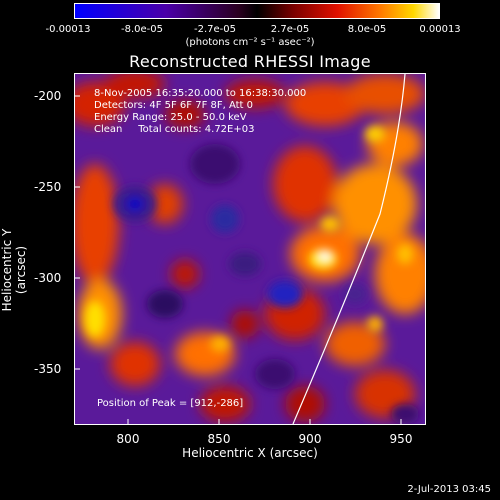 The image size is (500, 500). Describe the element at coordinates (215, 29) in the screenshot. I see `colorbar-tick-label: -2.7e-05` at that location.